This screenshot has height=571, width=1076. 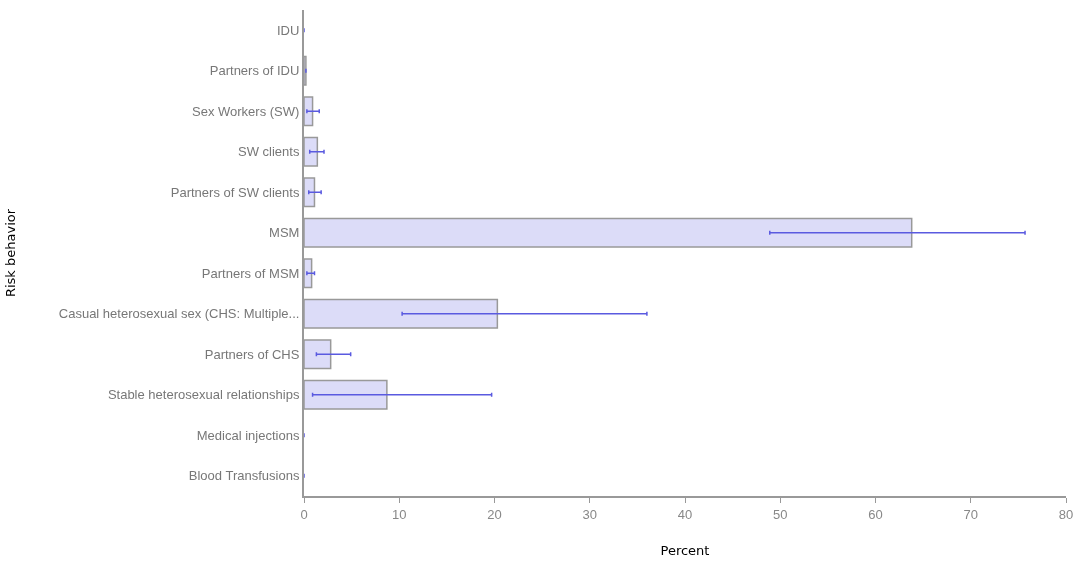 What do you see at coordinates (1066, 514) in the screenshot?
I see `x-tick-label: 80` at bounding box center [1066, 514].